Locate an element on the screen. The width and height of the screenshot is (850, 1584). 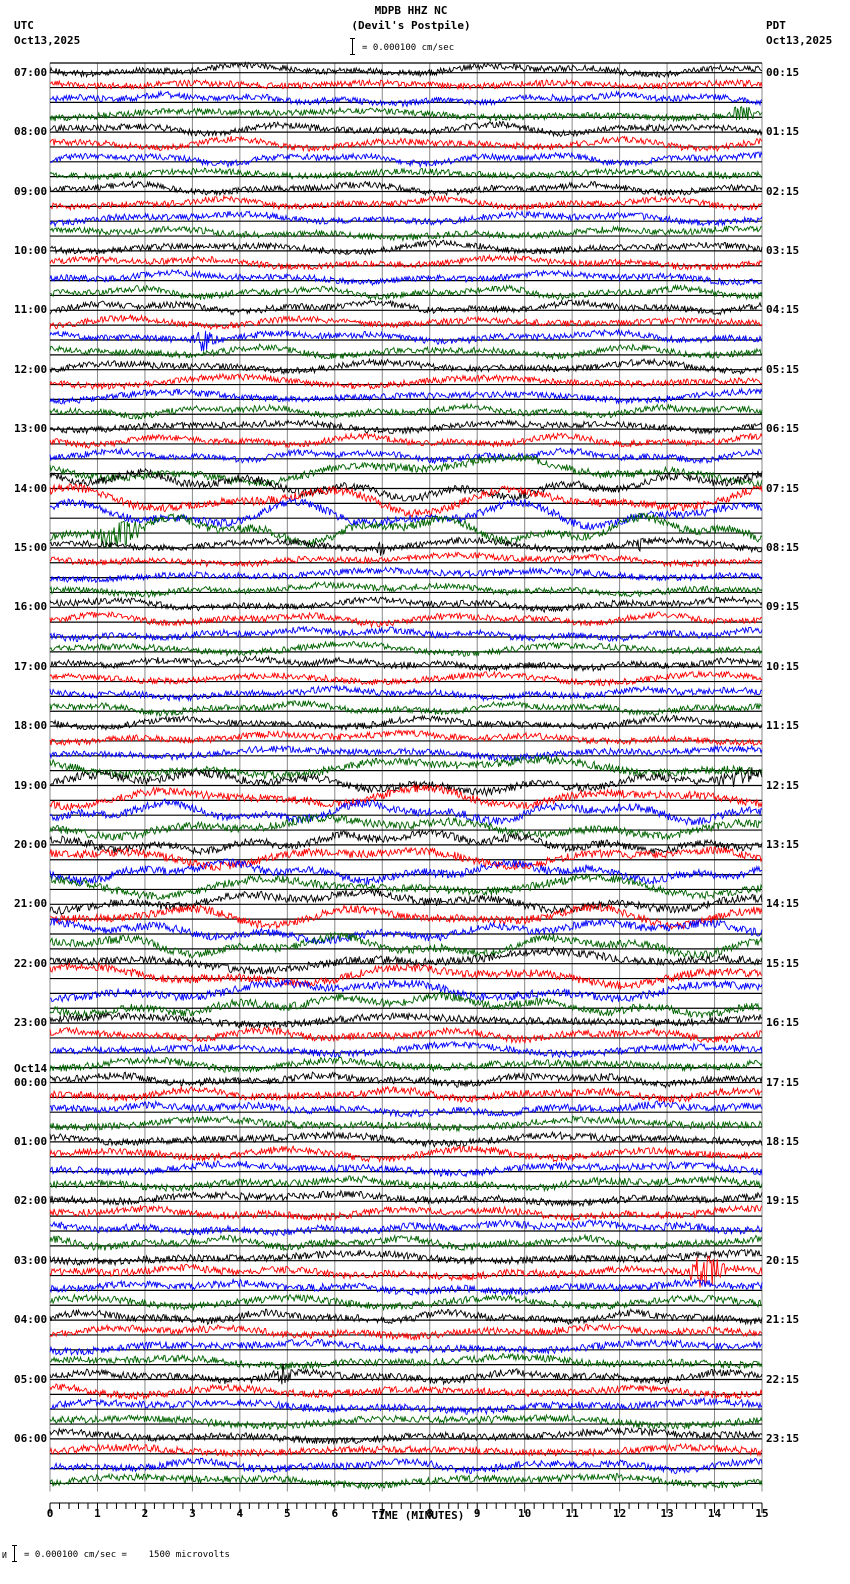
left-hour-label: 18:00 is located at coordinates (31, 726).